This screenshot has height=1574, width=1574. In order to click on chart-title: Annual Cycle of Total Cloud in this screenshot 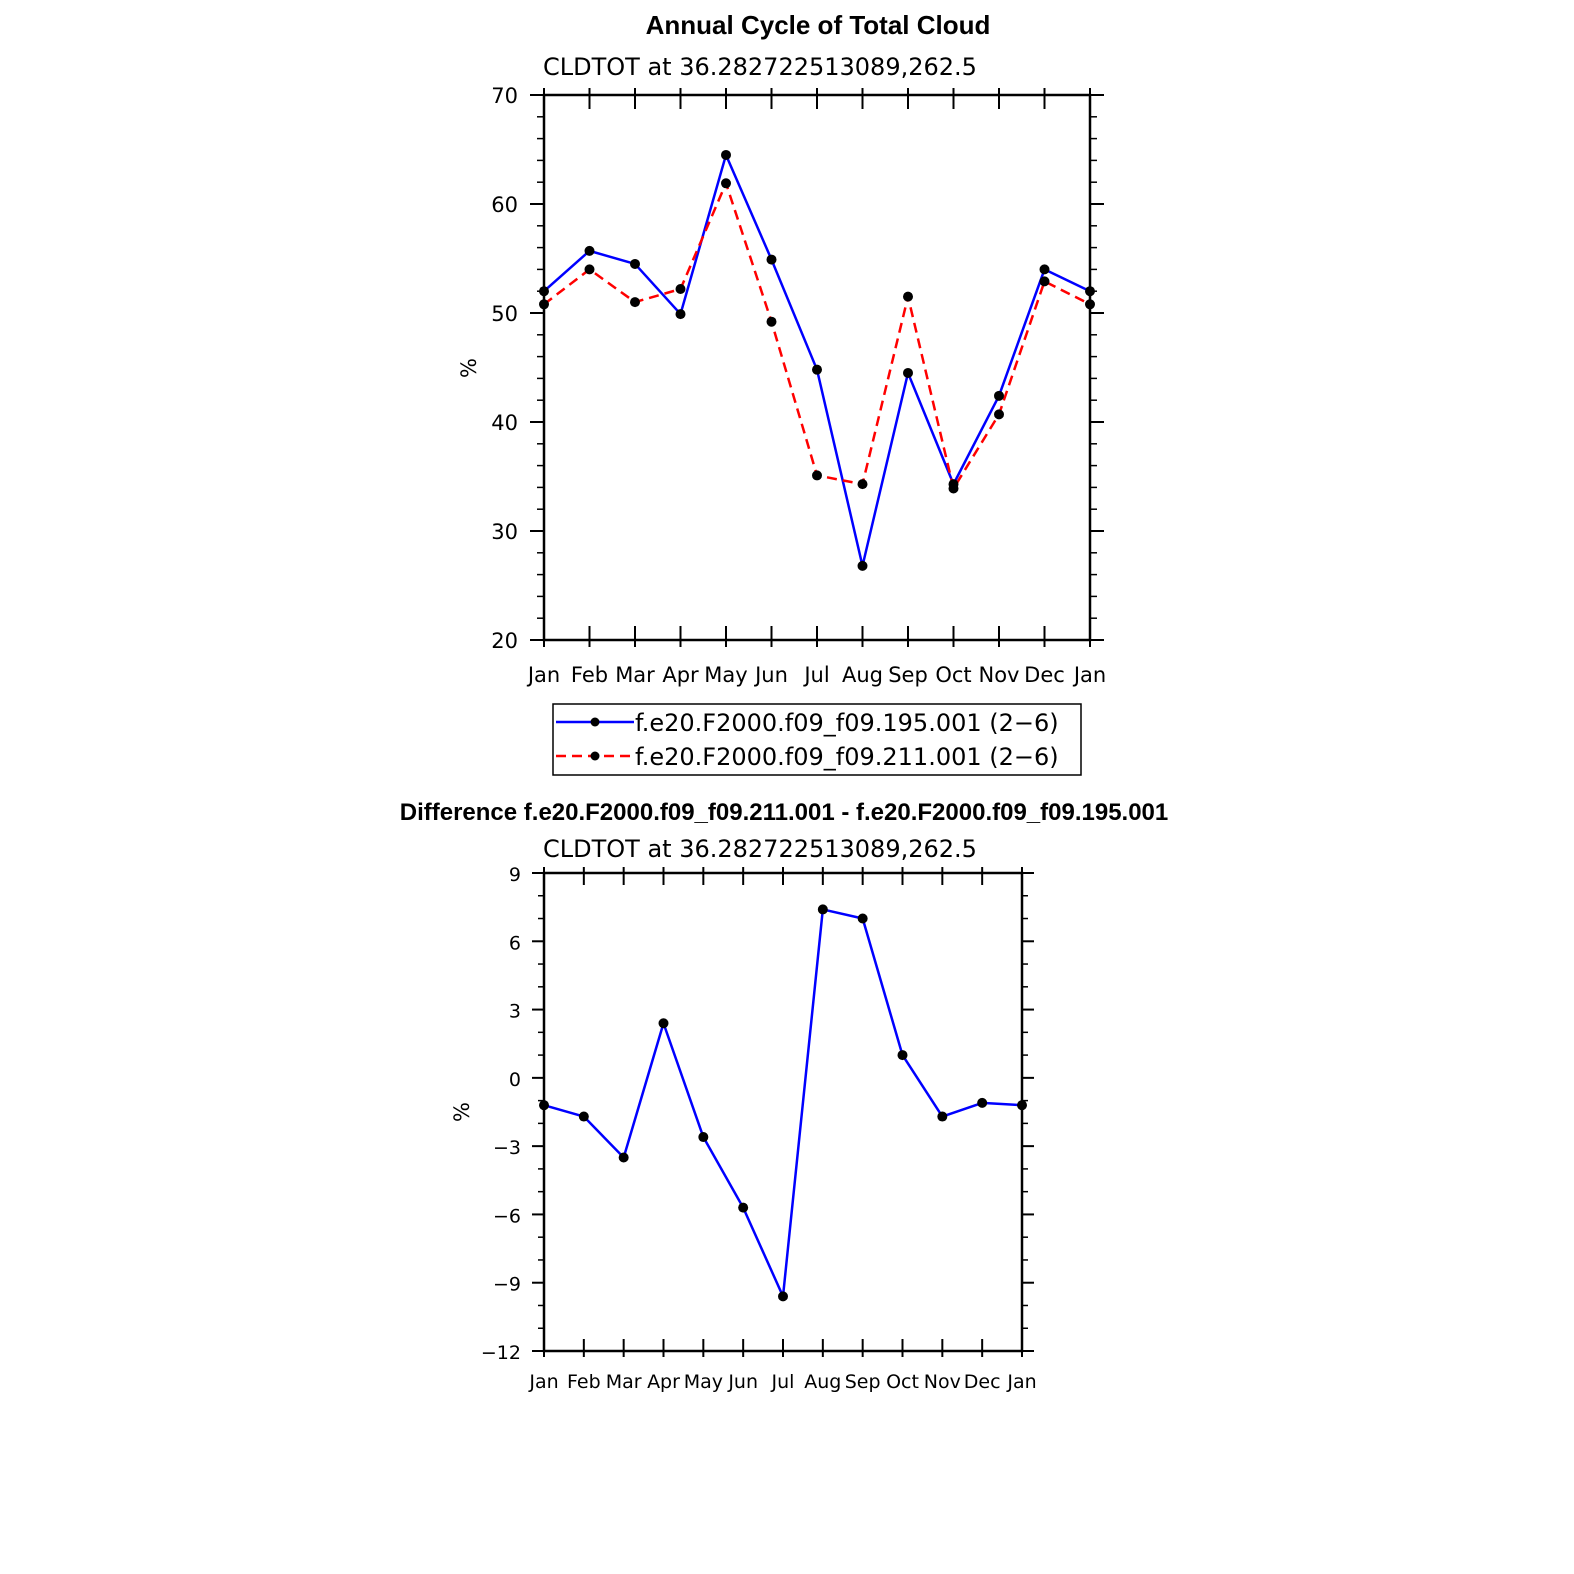, I will do `click(818, 25)`.